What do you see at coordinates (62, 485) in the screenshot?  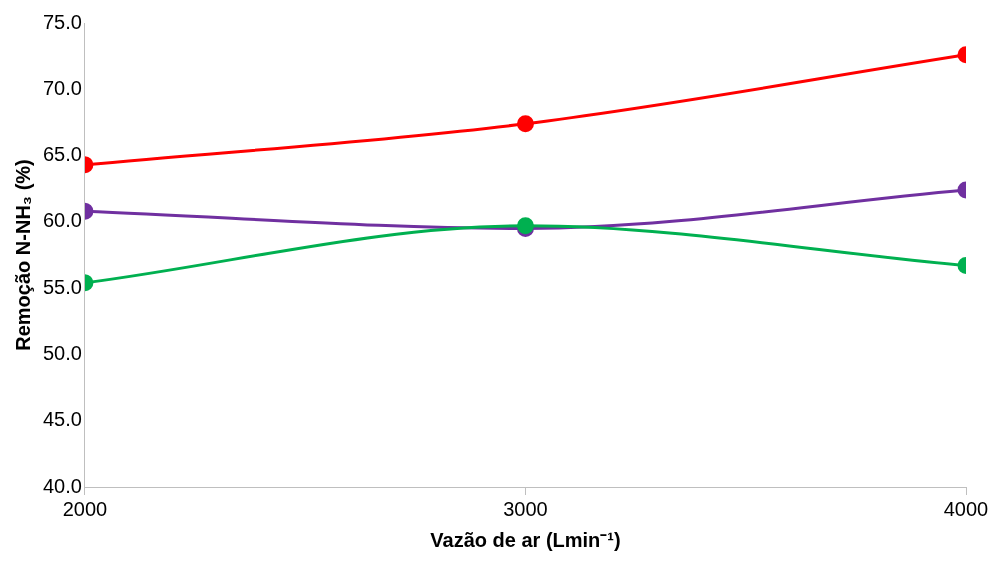 I see `y-tick-label: 40.0` at bounding box center [62, 485].